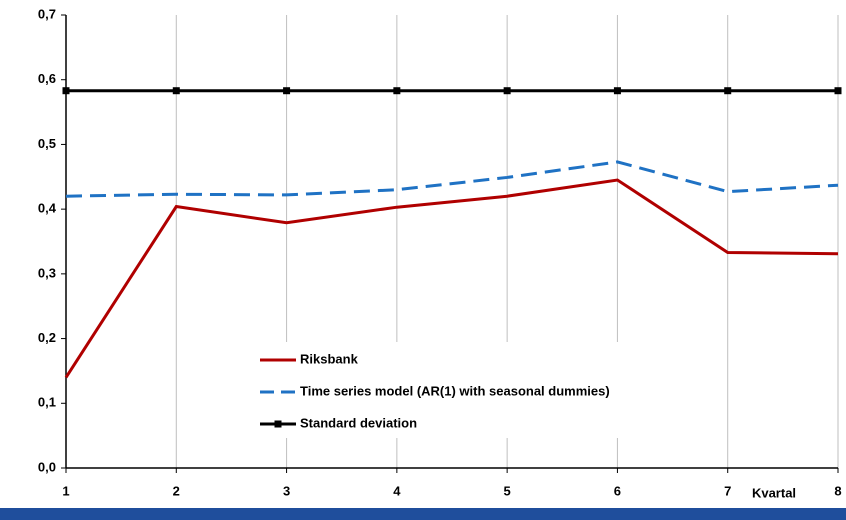  I want to click on legend-label: Standard deviation, so click(358, 422).